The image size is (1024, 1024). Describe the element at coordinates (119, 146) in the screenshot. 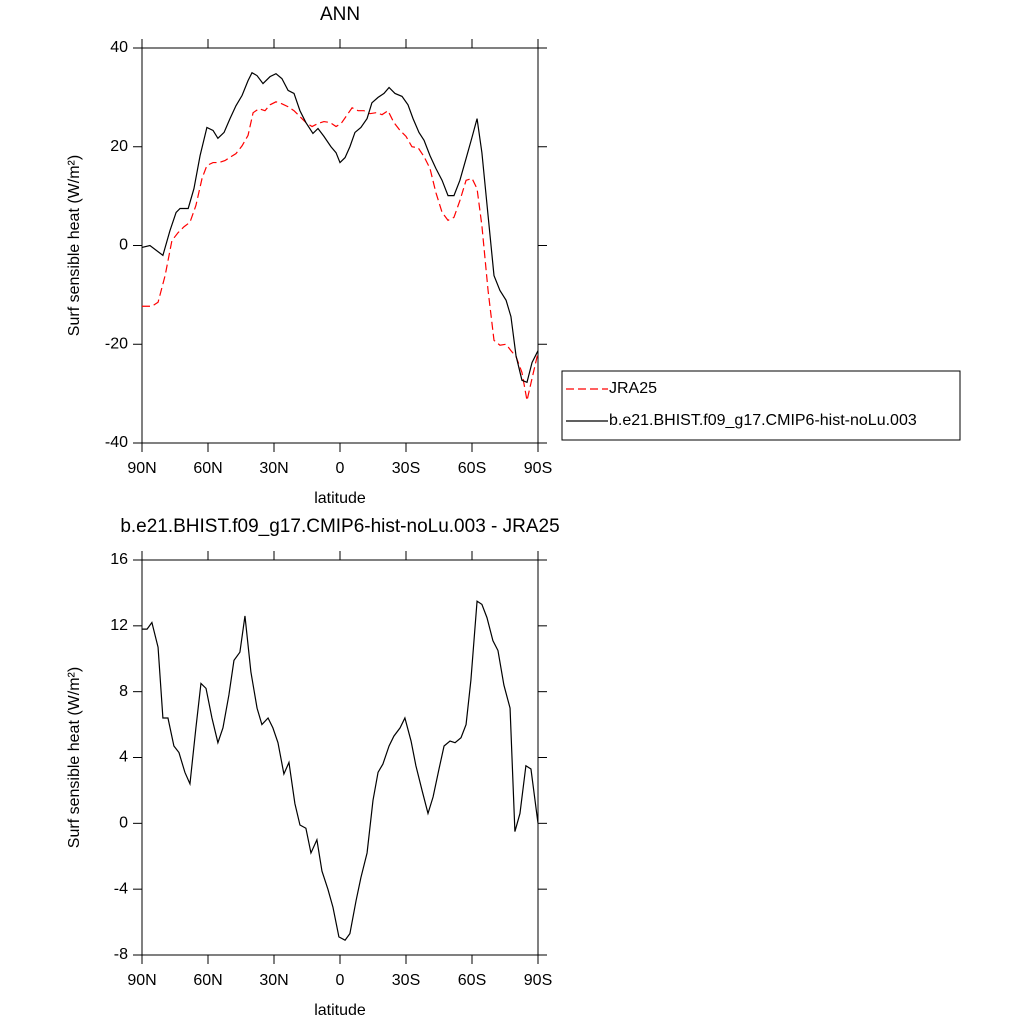

I see `y-tick-label: 20` at that location.